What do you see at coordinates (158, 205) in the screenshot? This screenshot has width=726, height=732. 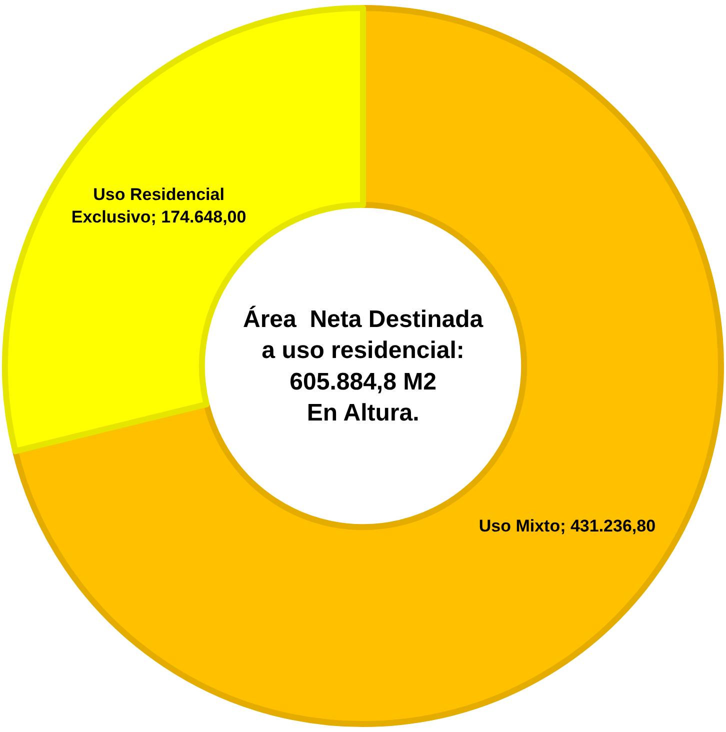 I see `slice-label: Uso Residencial Exclusivo; 174.648,00` at bounding box center [158, 205].